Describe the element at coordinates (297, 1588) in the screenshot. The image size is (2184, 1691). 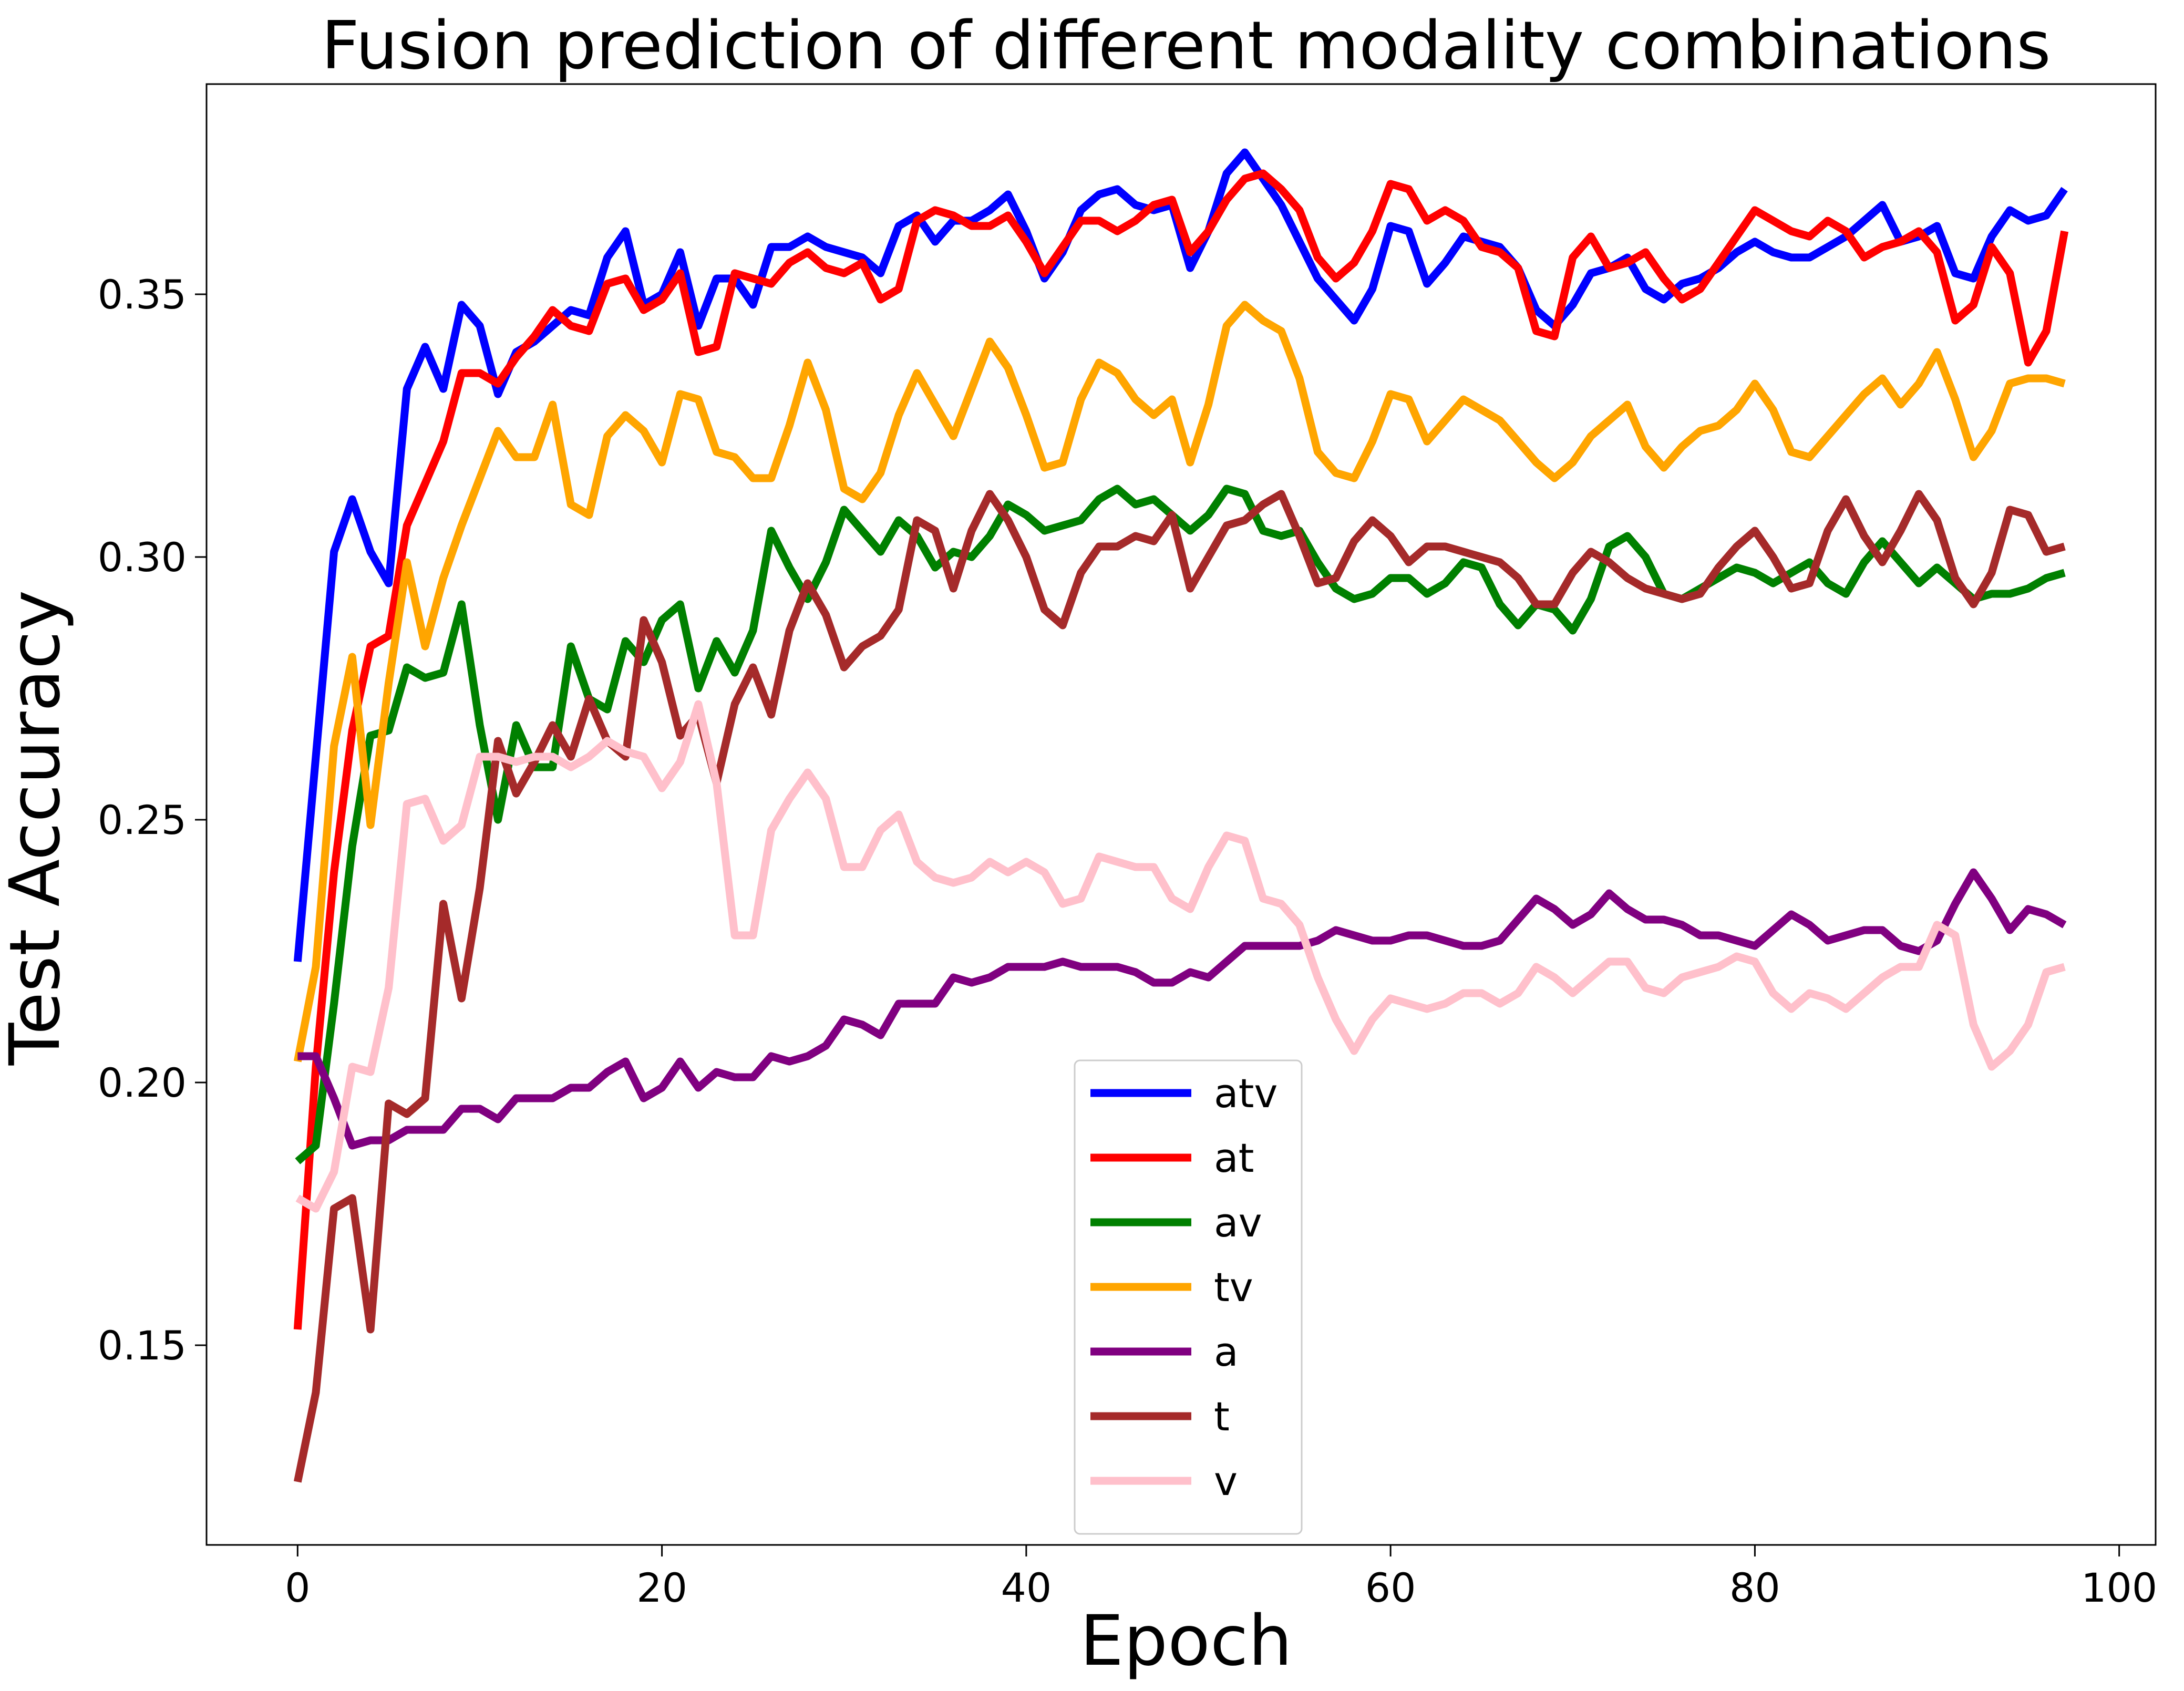
I see `x-tick-label: 0` at that location.